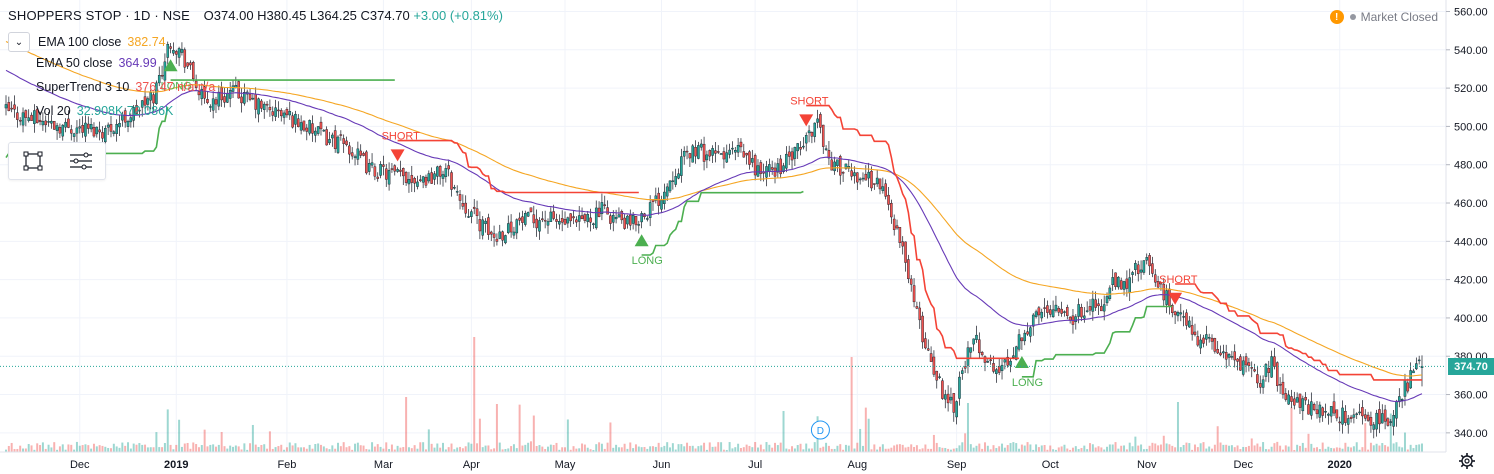  I want to click on y-tick-label: 340.00, so click(1471, 434).